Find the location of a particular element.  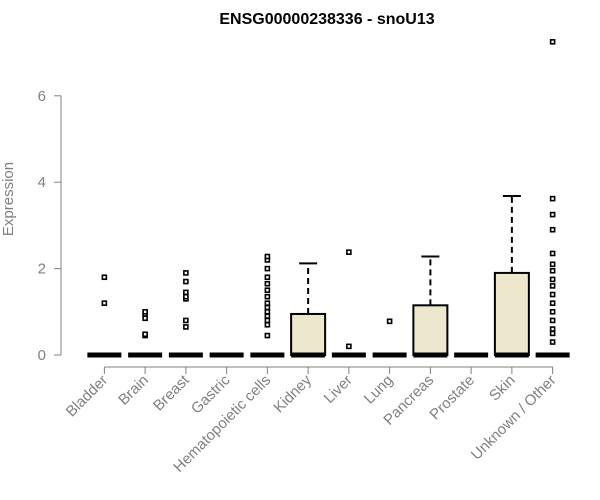

x-axis is located at coordinates (328, 370).